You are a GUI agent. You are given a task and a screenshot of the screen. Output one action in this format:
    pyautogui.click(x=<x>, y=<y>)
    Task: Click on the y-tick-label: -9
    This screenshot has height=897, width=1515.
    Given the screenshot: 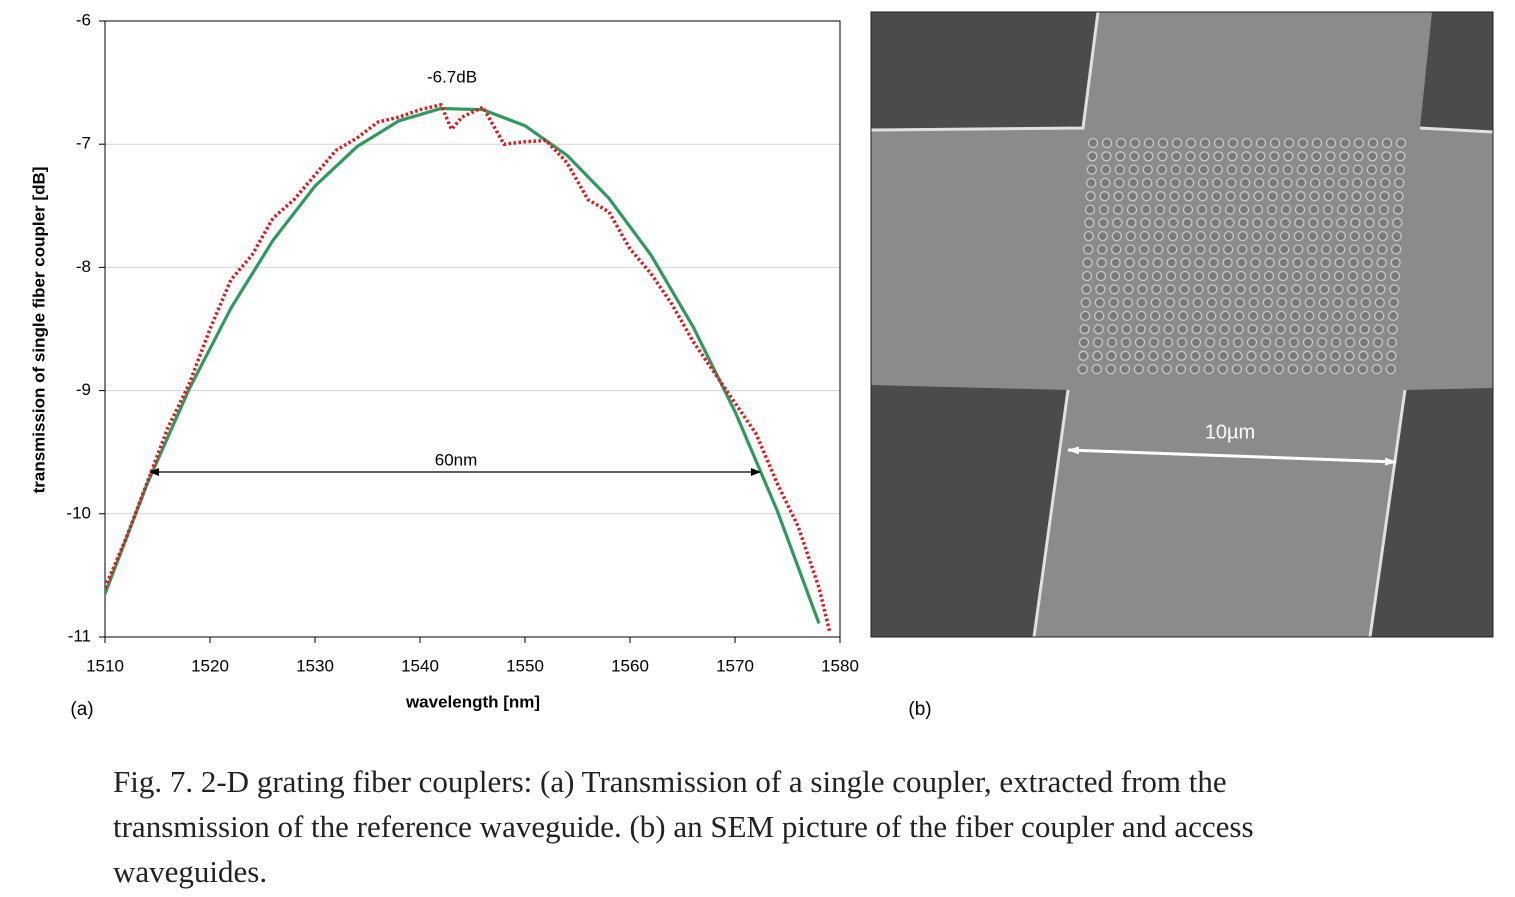 What is the action you would take?
    pyautogui.click(x=83, y=389)
    